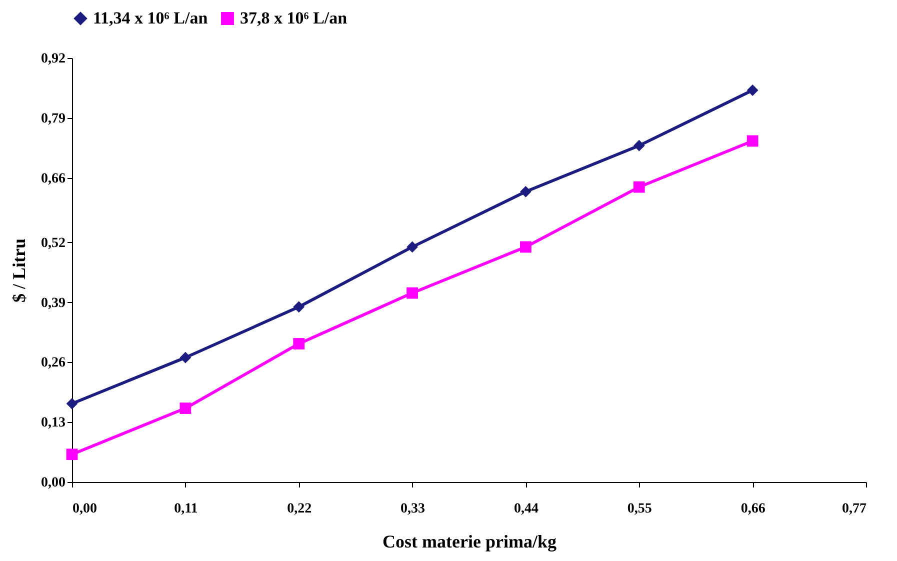 The height and width of the screenshot is (561, 897). Describe the element at coordinates (469, 542) in the screenshot. I see `x-axis-title: Cost materie prima/kg` at that location.